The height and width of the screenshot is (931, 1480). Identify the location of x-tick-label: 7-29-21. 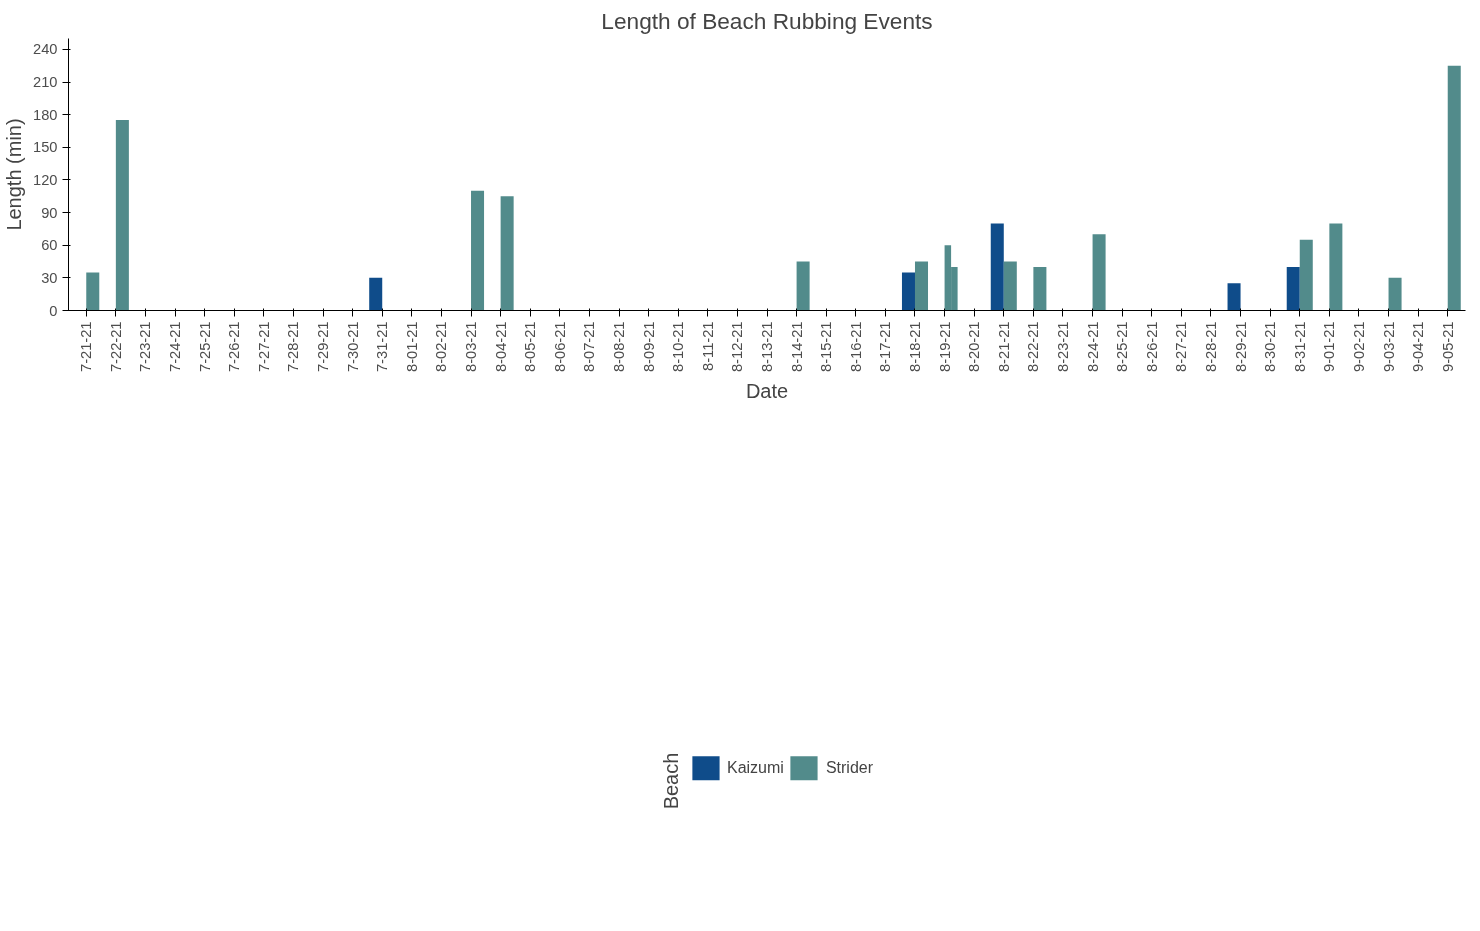
(323, 347).